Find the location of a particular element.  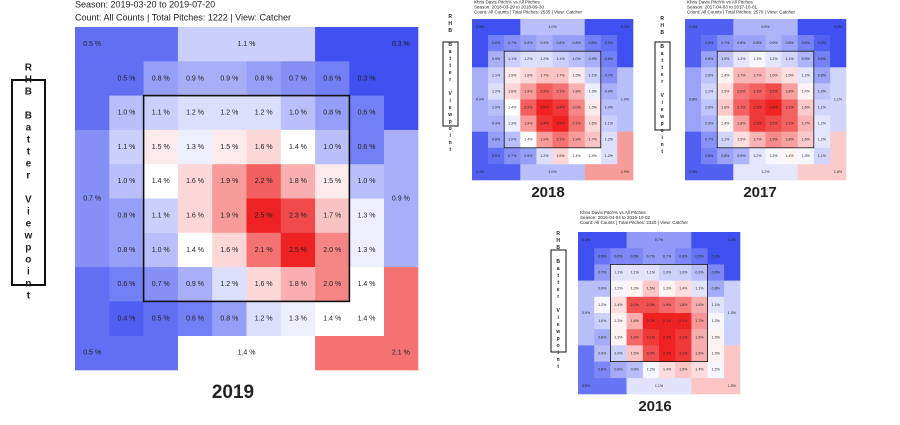

cell-label: 0.4 % is located at coordinates (126, 318).